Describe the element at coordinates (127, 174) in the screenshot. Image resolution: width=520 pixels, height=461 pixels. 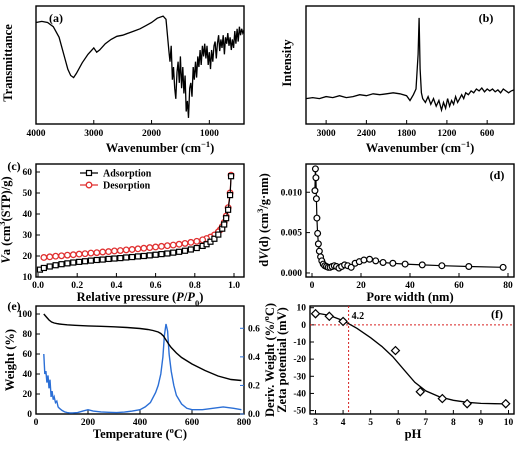
I see `panel-c-legend-adsorption-label: Adsorption` at that location.